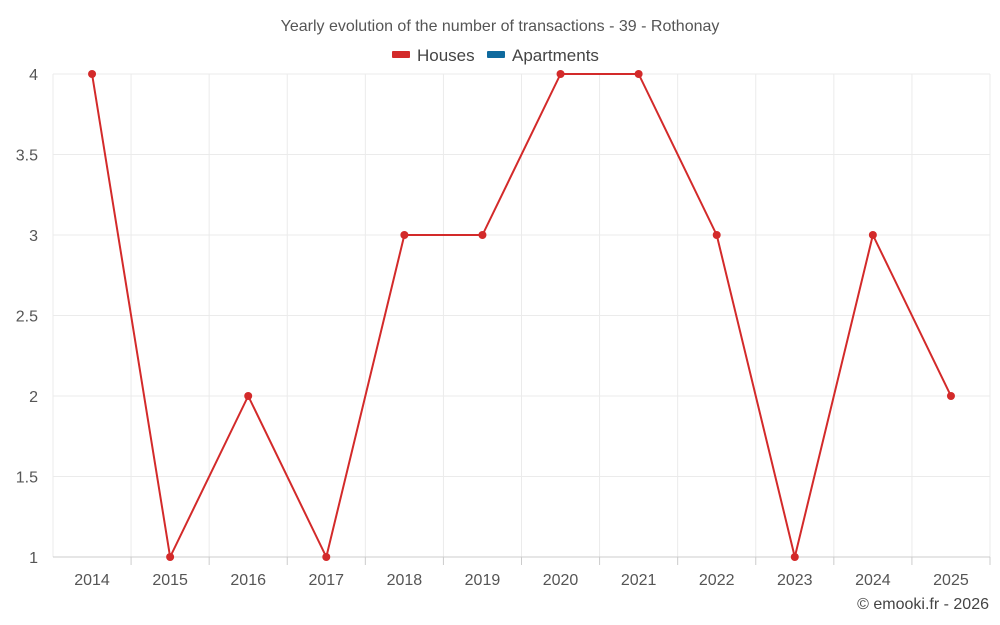  What do you see at coordinates (170, 557) in the screenshot?
I see `data-point-houses-2015` at bounding box center [170, 557].